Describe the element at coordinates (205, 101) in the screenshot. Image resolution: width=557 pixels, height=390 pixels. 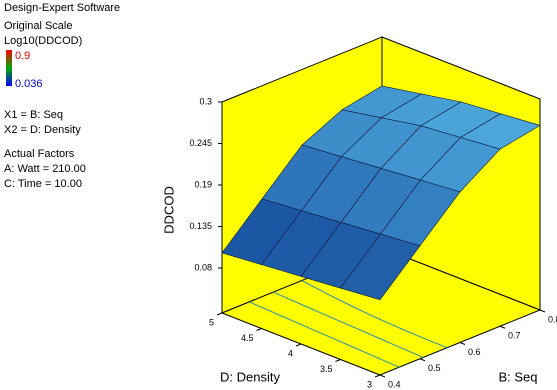
I see `z-tick-label: 0.3` at that location.